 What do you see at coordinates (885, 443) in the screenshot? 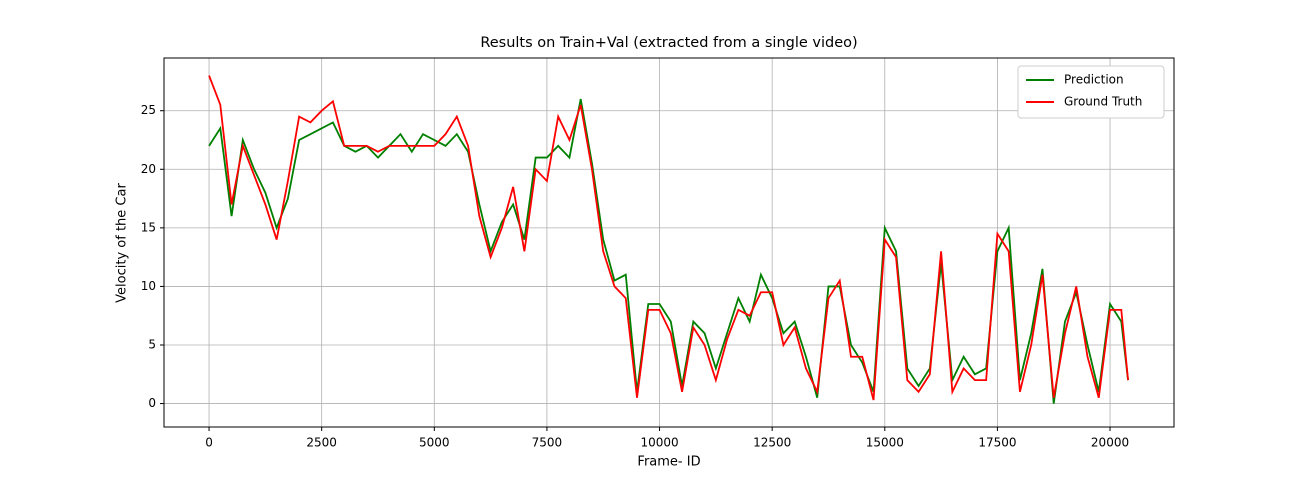
I see `x-tick-label: 15000` at bounding box center [885, 443].